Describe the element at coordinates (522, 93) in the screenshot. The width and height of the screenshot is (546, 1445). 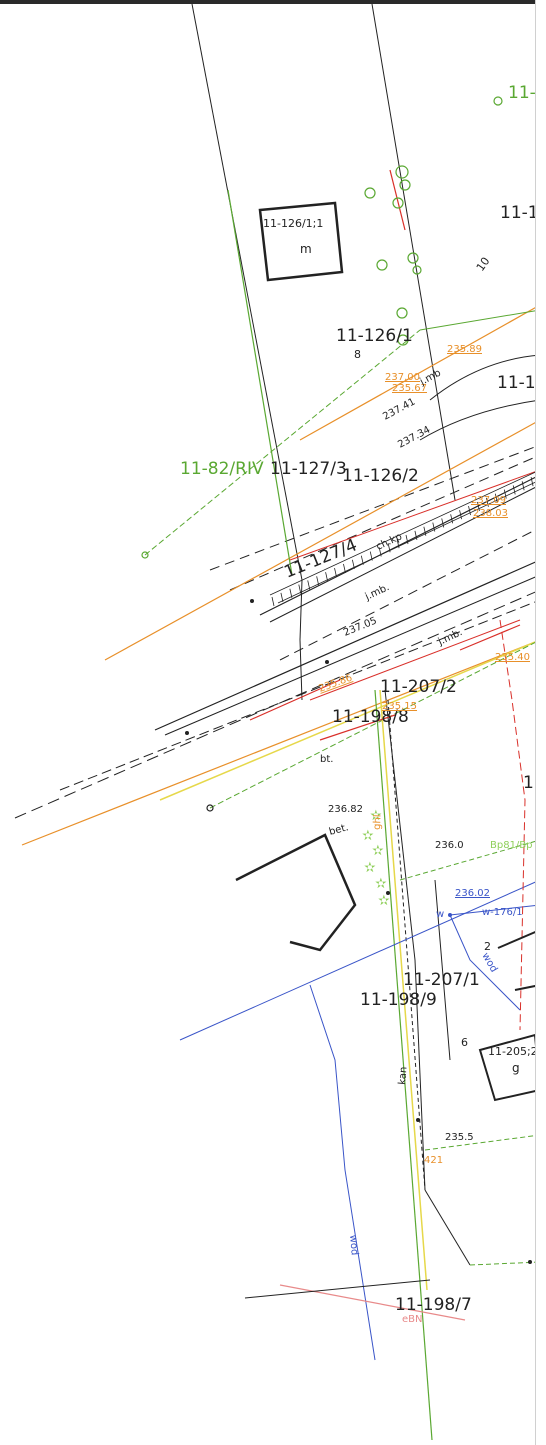
I see `label-top-right: 11-` at that location.